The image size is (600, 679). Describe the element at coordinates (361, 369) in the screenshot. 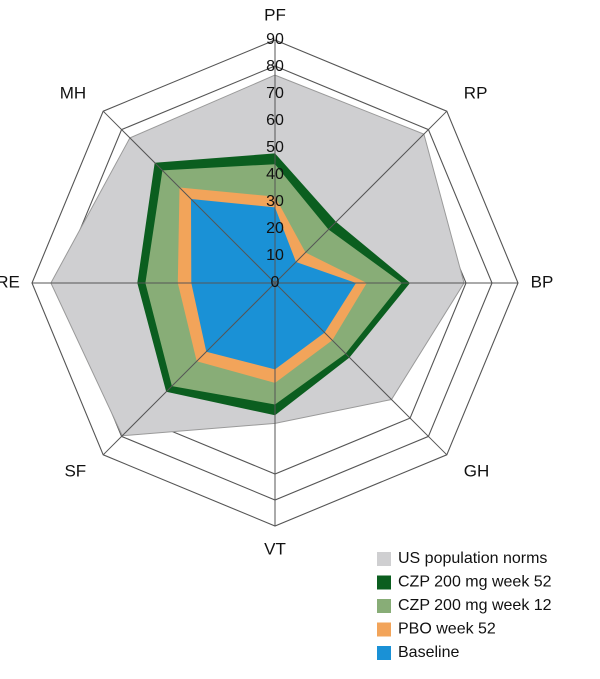

I see `spoke-gh` at that location.